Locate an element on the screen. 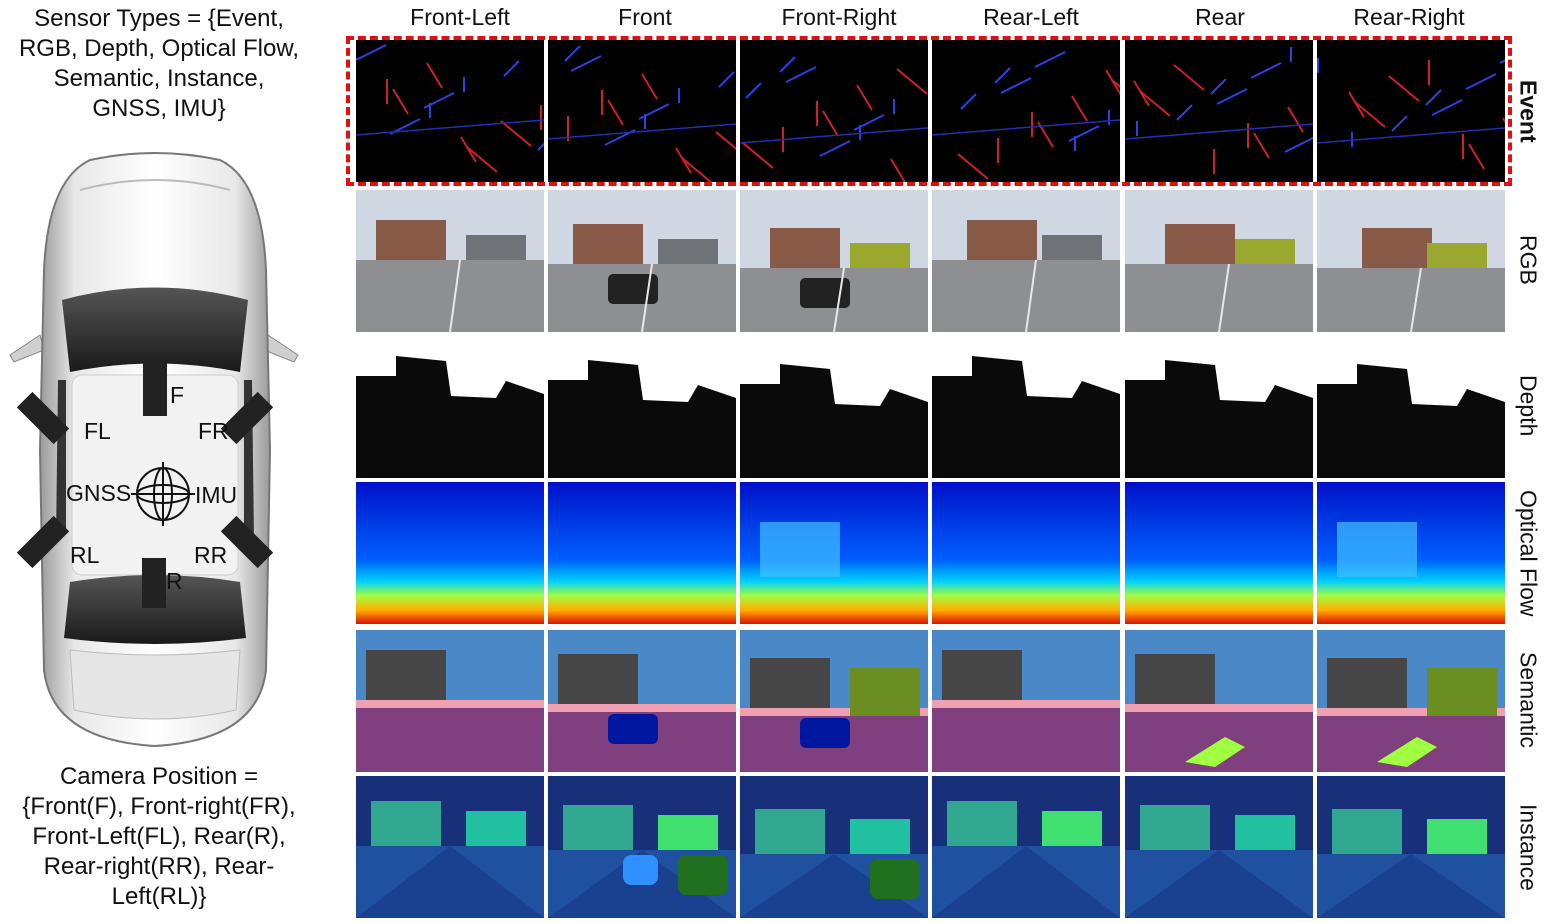 This screenshot has width=1552, height=922. row-label-event: Event is located at coordinates (1528, 111).